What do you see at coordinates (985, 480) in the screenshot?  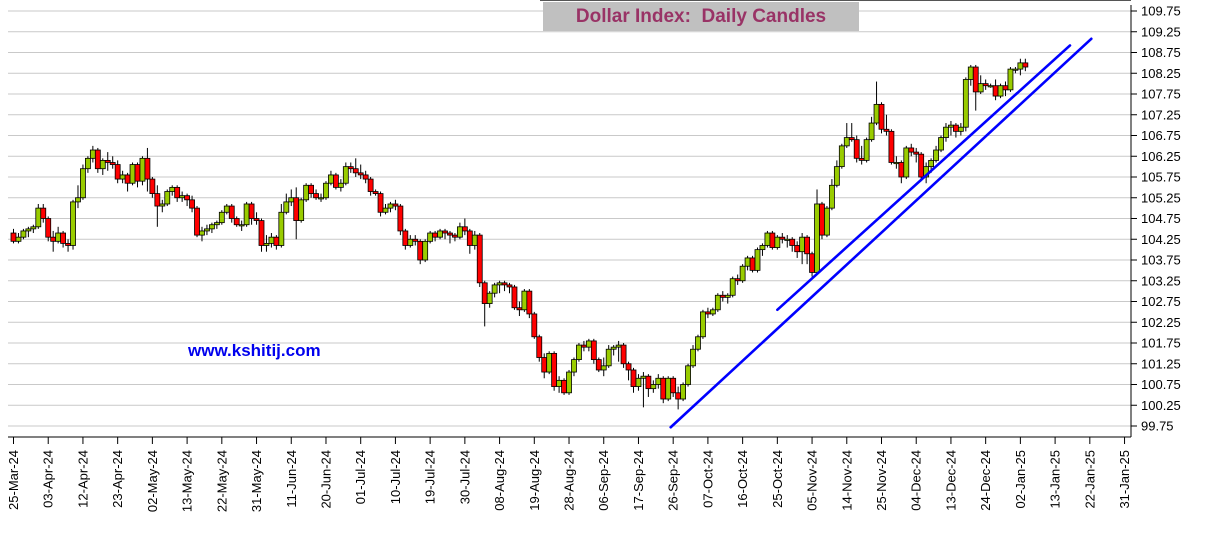 I see `x-axis-label: 24-Dec-24` at bounding box center [985, 480].